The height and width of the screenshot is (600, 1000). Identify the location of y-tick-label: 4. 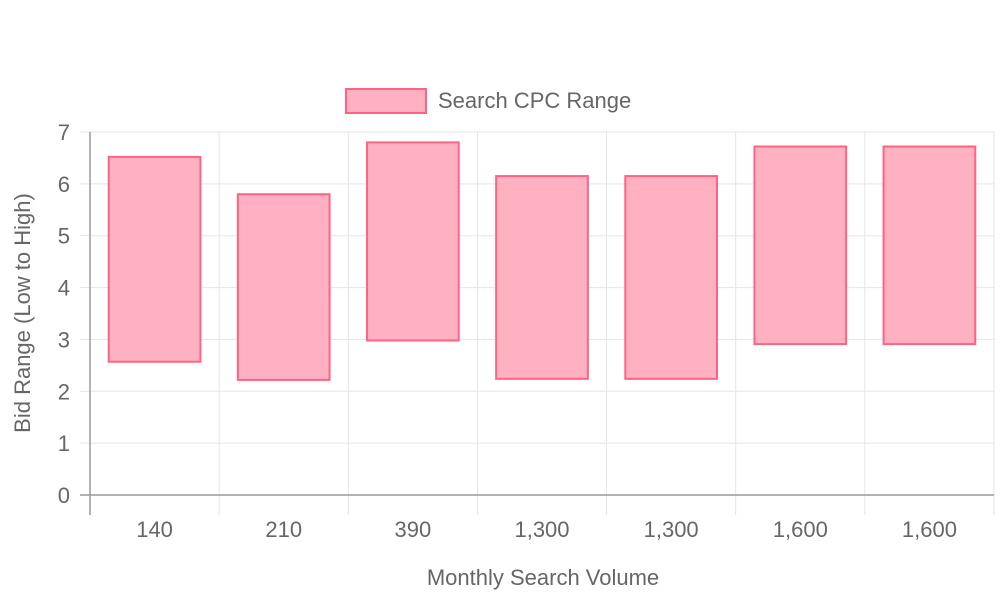
(64, 288).